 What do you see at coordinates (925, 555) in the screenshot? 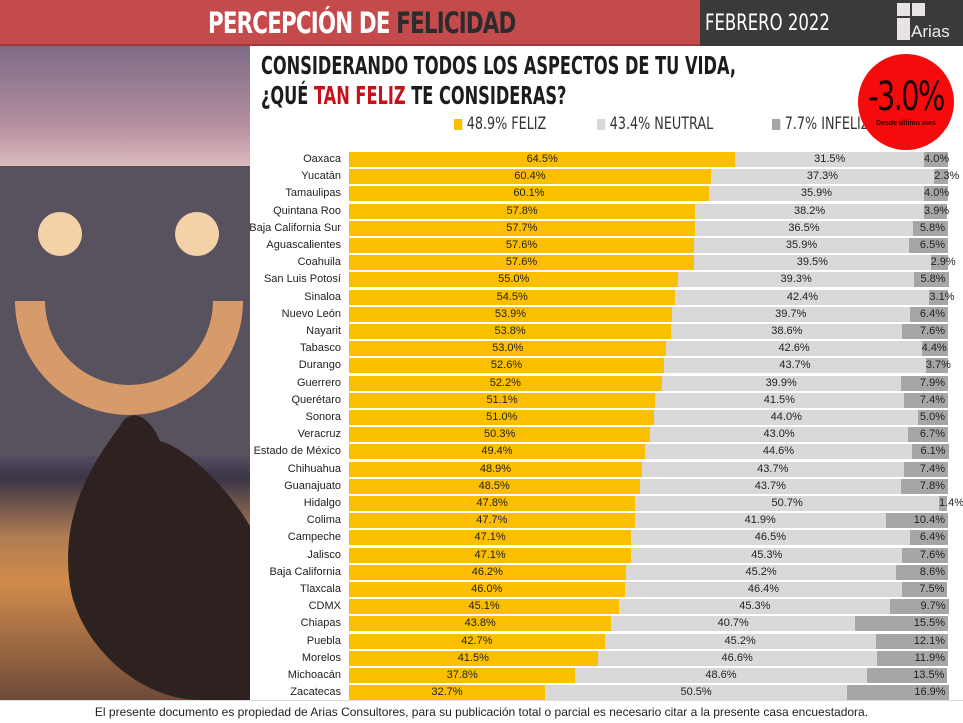
I see `bar-infeliz: 7.6%` at bounding box center [925, 555].